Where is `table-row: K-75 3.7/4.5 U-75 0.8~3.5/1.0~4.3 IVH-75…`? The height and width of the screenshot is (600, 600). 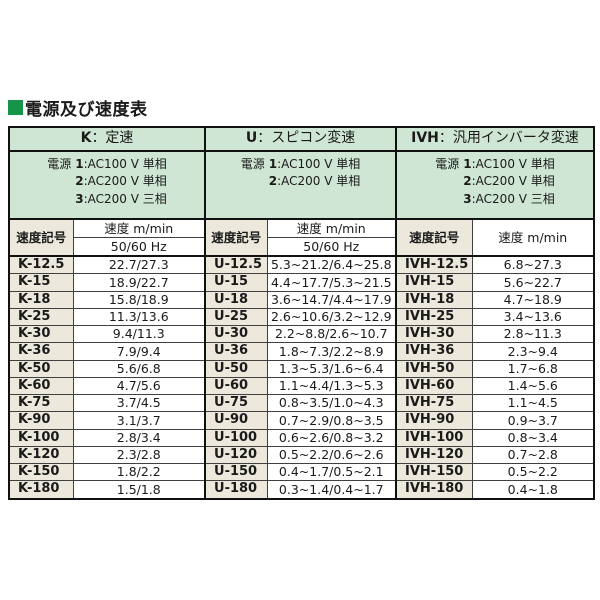
table-row: K-75 3.7/4.5 U-75 0.8~3.5/1.0~4.3 IVH-75… is located at coordinates (301, 403).